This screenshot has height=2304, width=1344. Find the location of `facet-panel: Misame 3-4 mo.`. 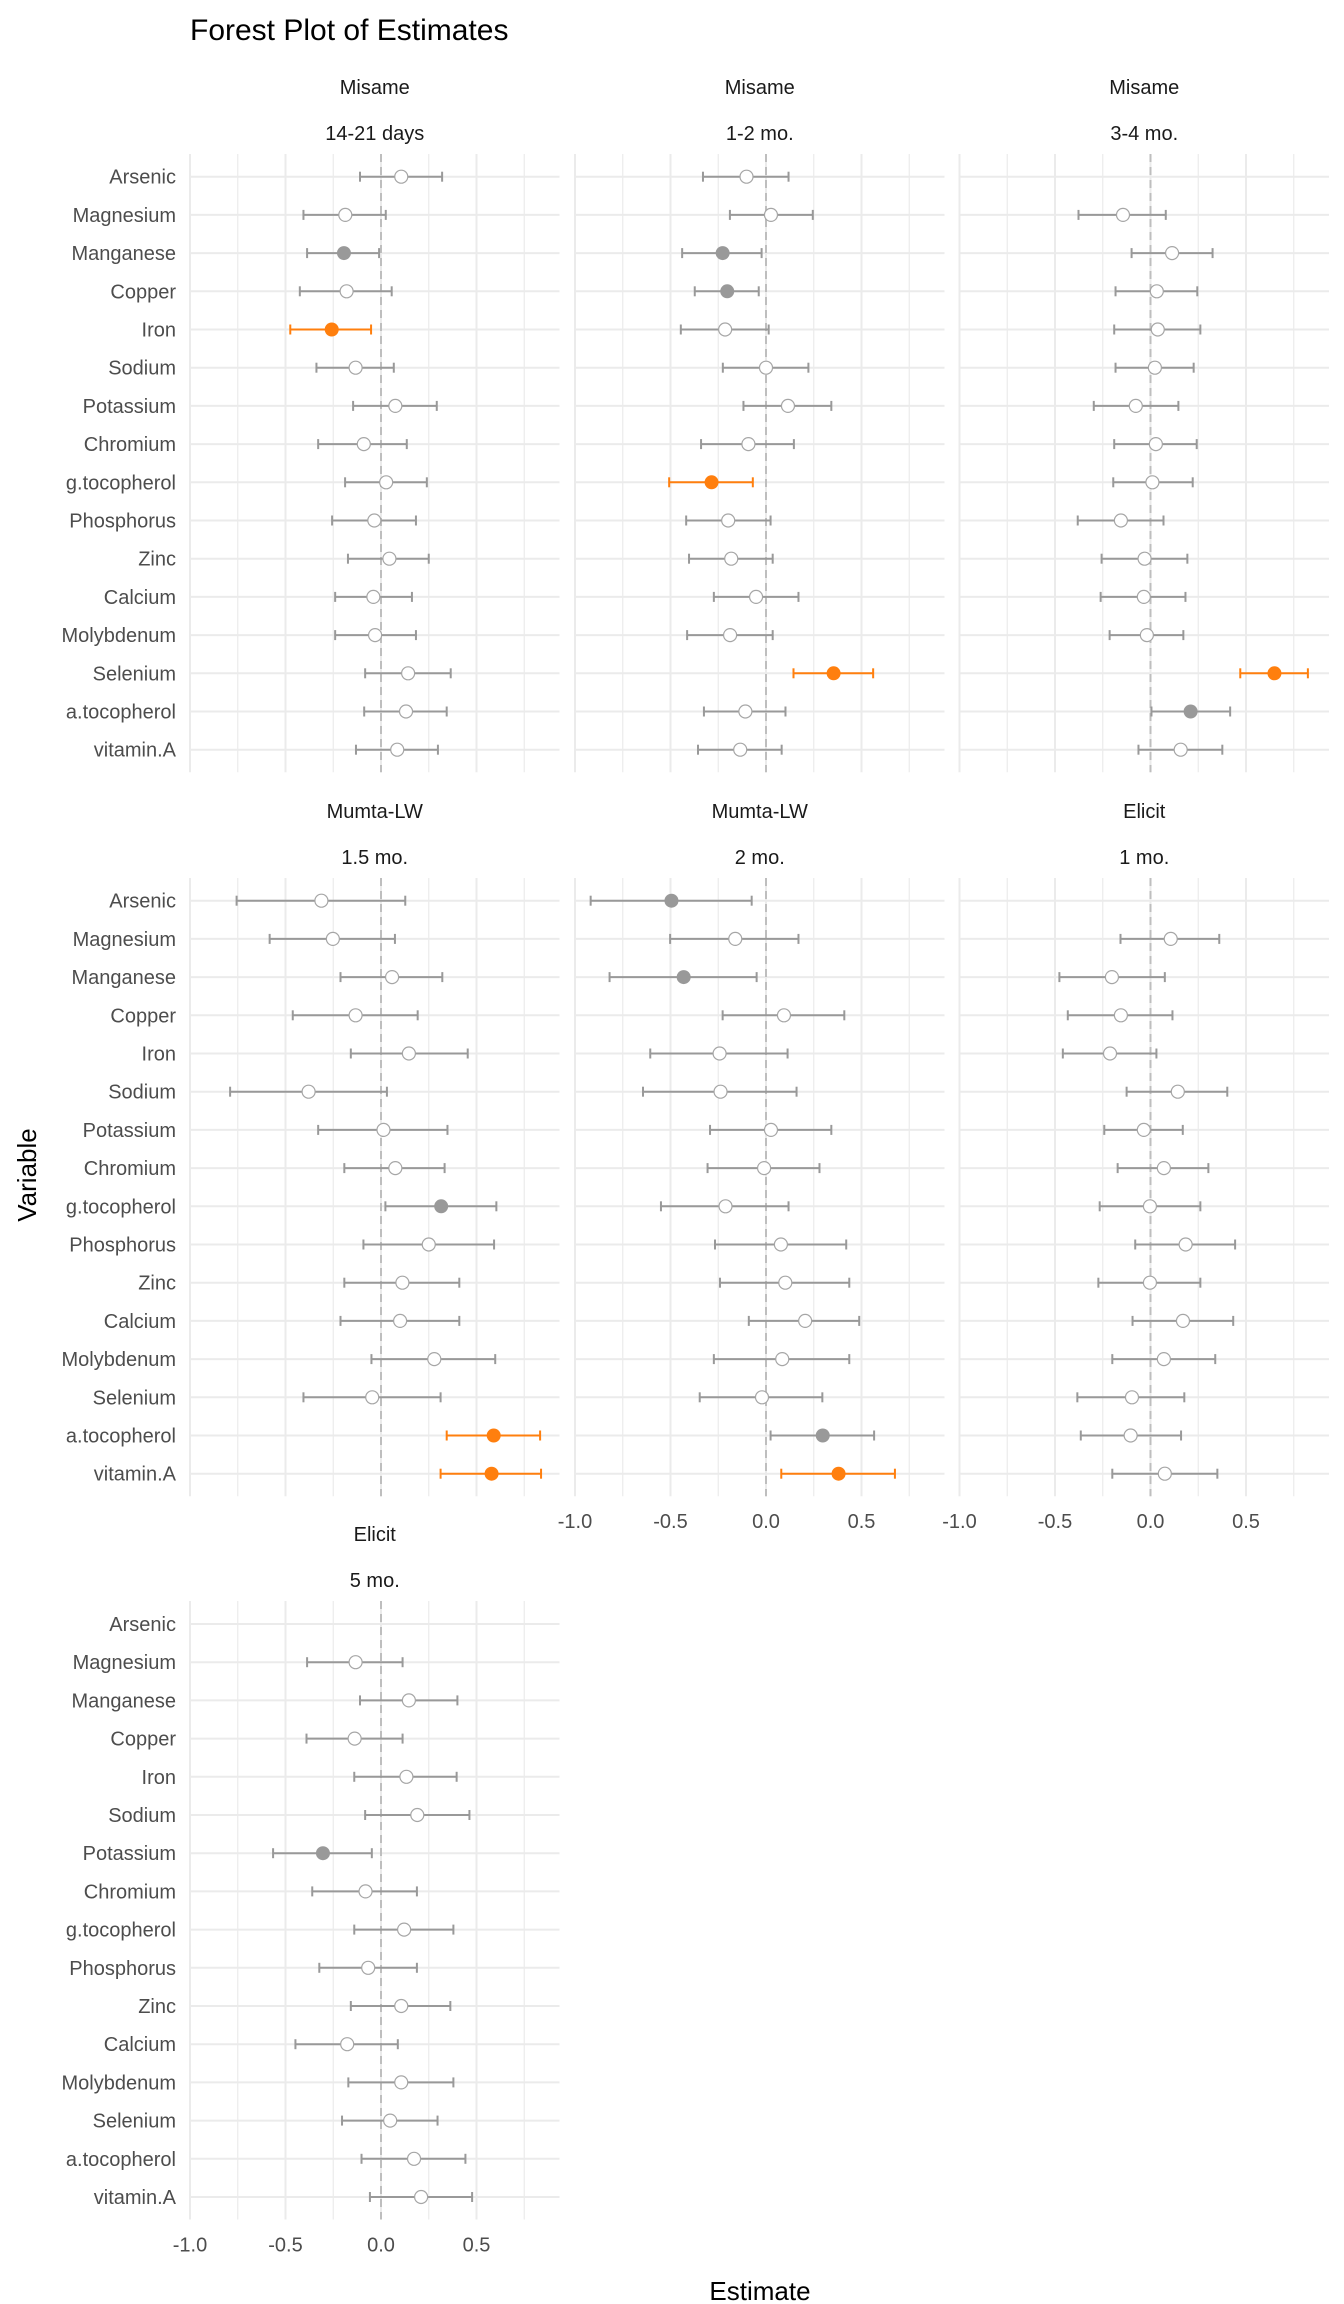

facet-panel: Misame 3-4 mo. is located at coordinates (1143, 425).